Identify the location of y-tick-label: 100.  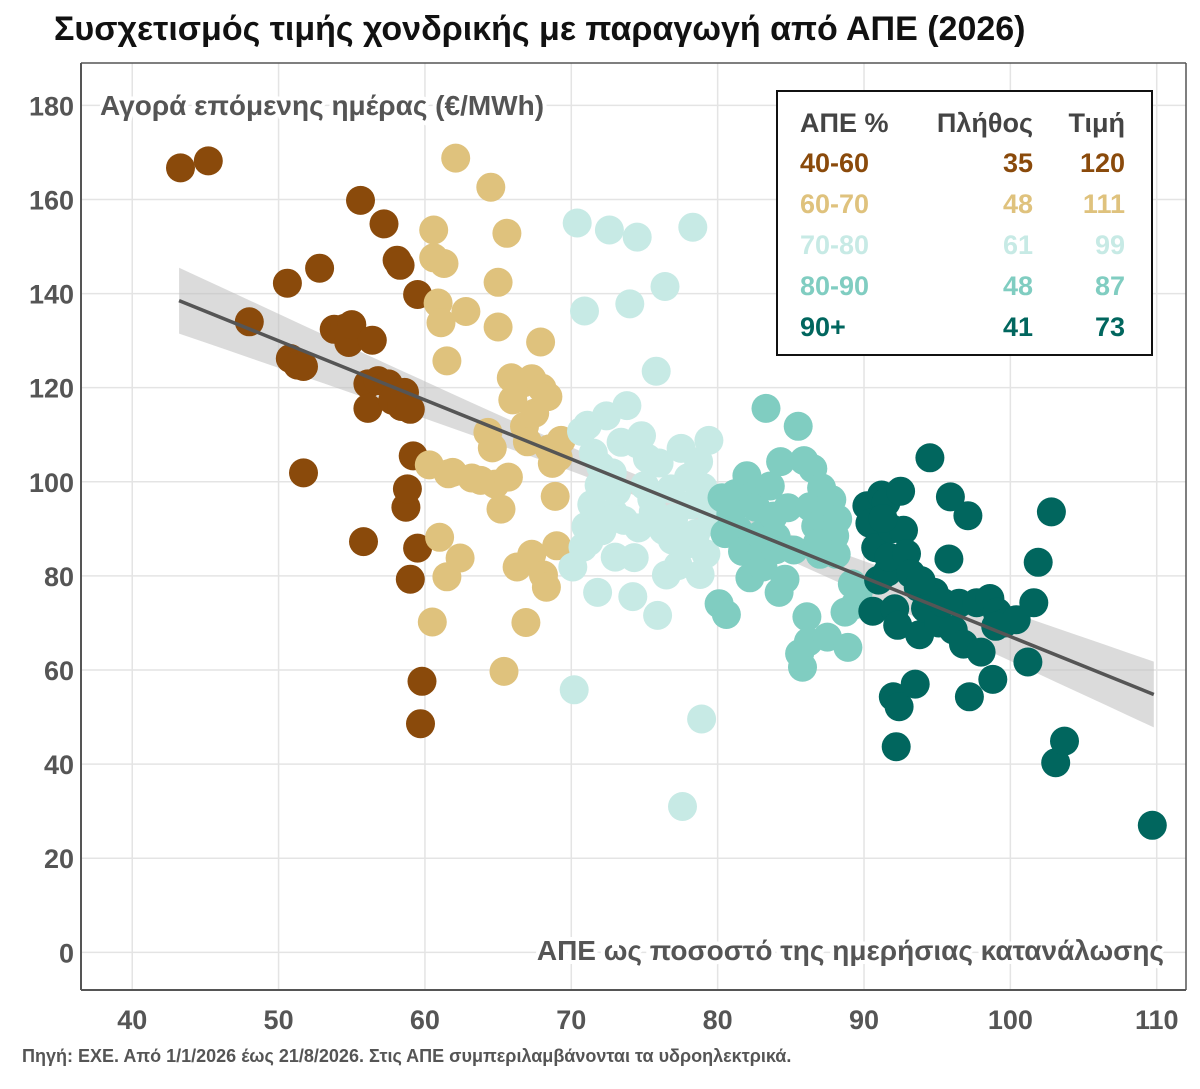
(51, 483).